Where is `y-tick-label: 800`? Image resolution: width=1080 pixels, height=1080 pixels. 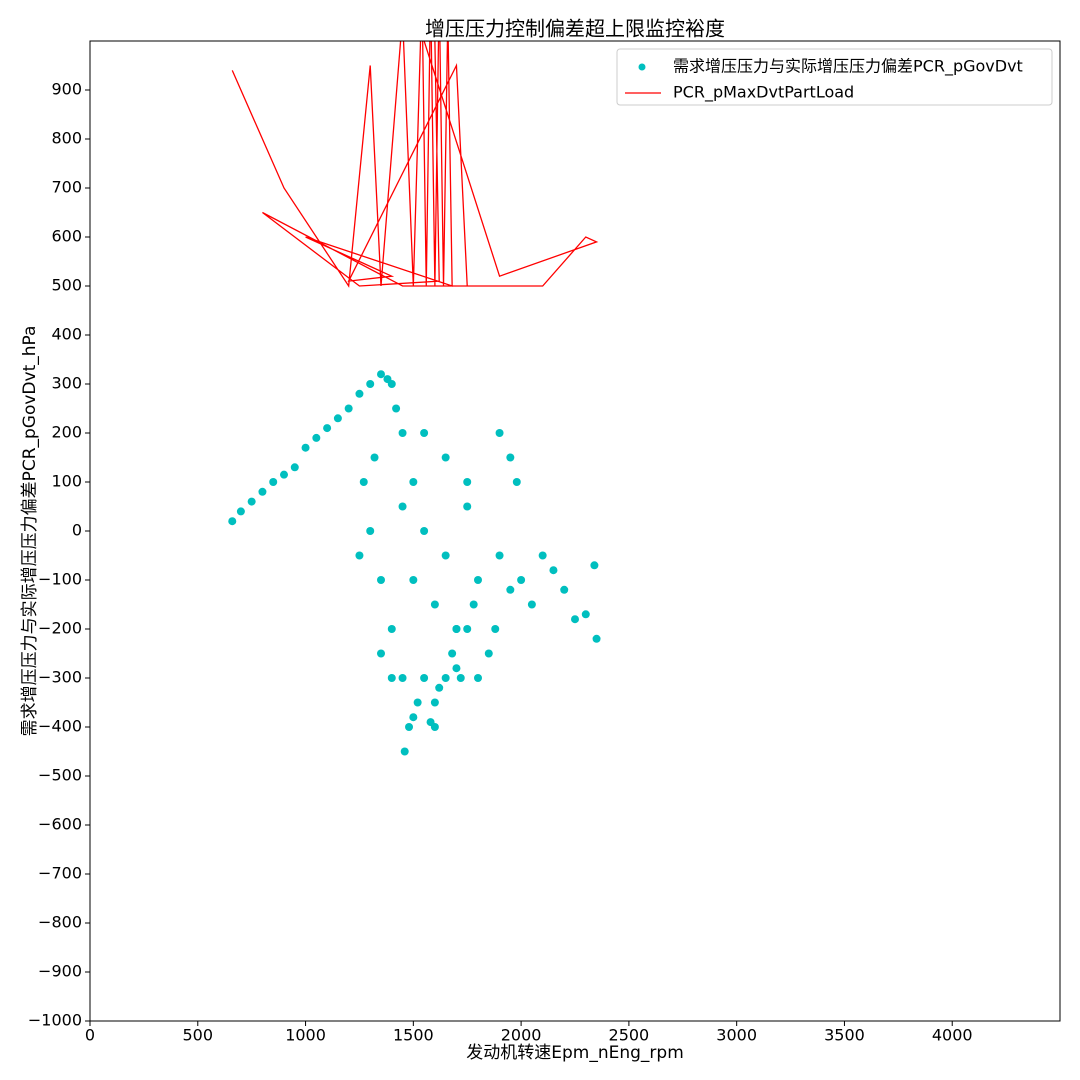
y-tick-label: 800 is located at coordinates (66, 138).